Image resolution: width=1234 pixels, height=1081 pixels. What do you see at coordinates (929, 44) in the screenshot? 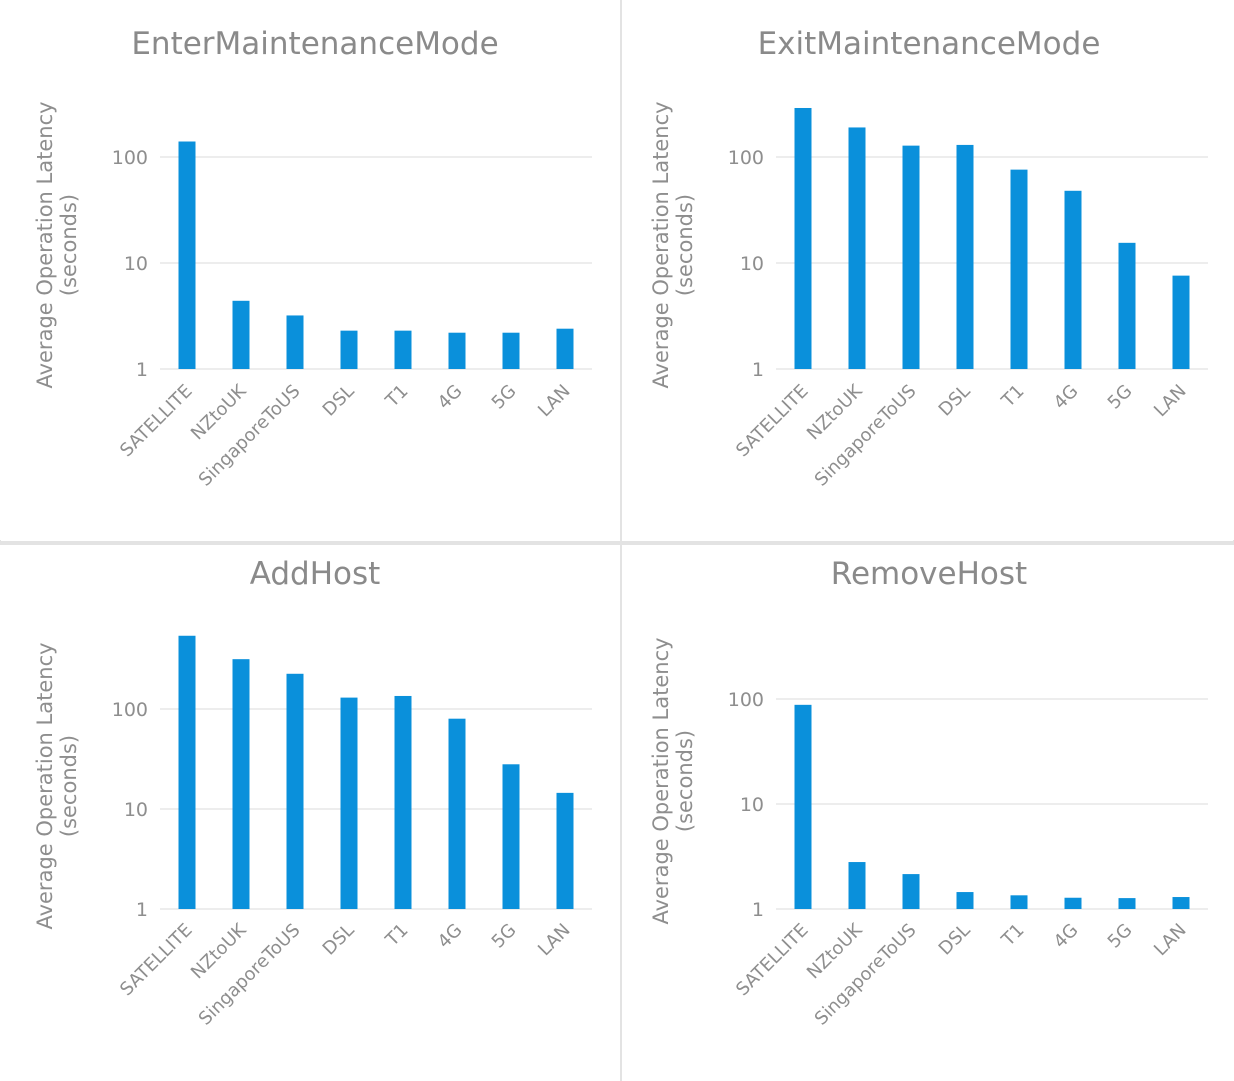
I see `chart-title: ExitMaintenanceMode` at bounding box center [929, 44].